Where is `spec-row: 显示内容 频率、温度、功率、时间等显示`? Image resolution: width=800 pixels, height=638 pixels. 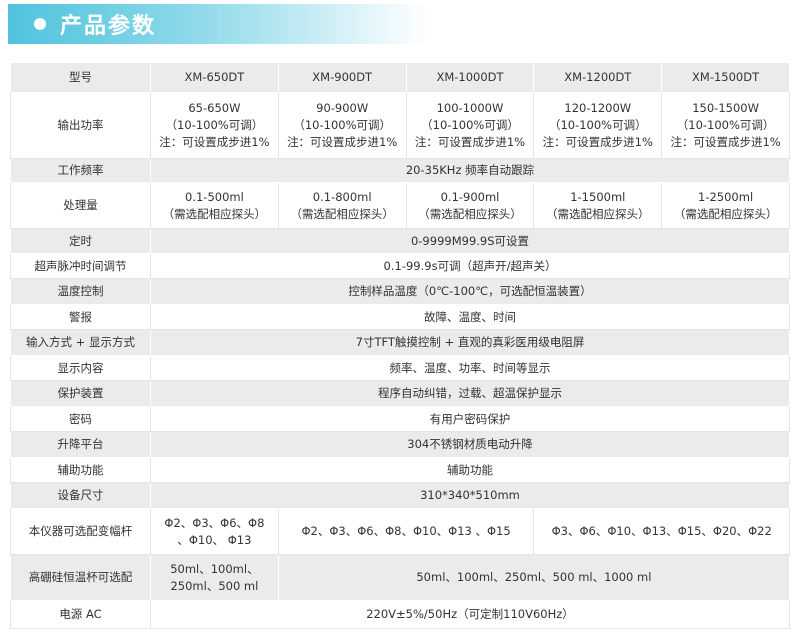
spec-row: 显示内容 频率、温度、功率、时间等显示 is located at coordinates (400, 368).